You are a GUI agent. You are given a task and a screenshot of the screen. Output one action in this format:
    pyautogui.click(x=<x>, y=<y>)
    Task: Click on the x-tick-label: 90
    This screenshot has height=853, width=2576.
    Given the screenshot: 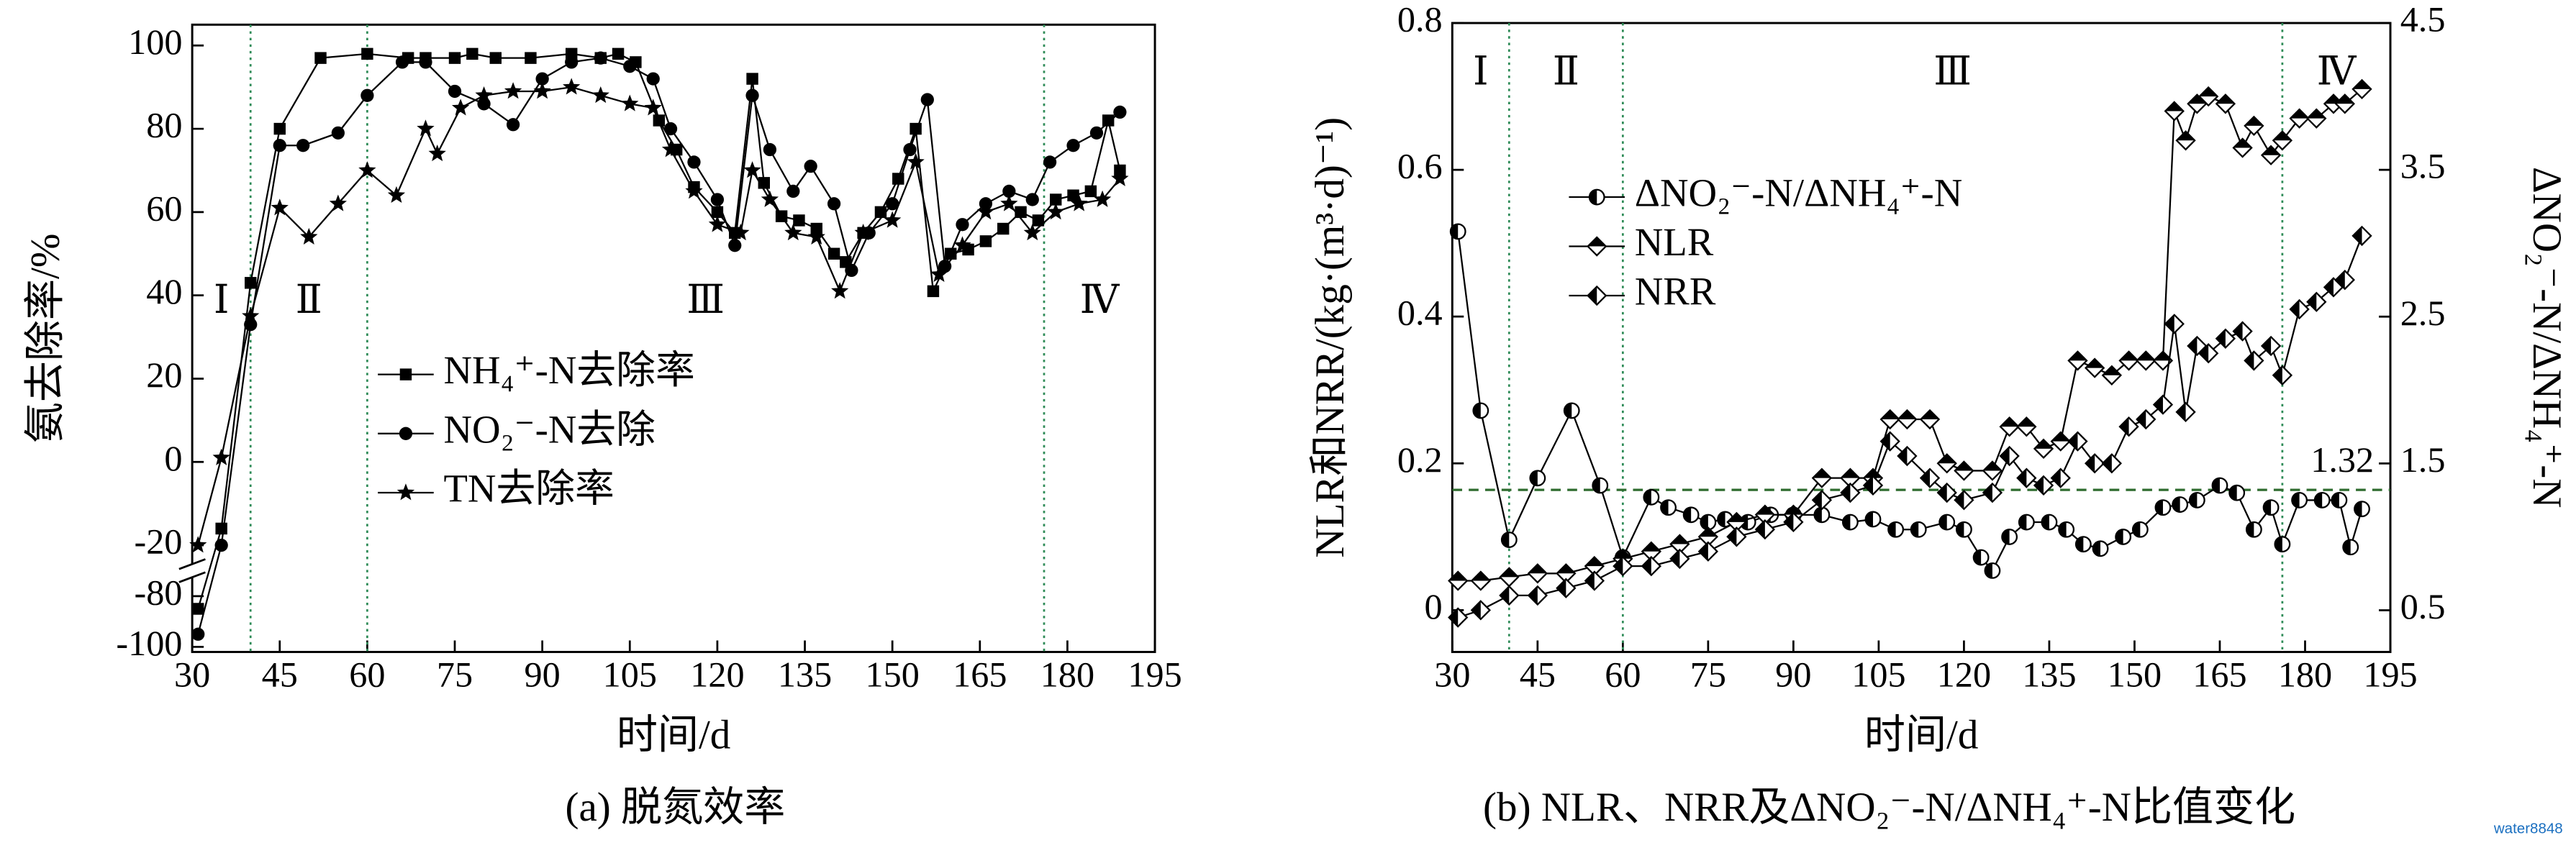 What is the action you would take?
    pyautogui.click(x=543, y=674)
    